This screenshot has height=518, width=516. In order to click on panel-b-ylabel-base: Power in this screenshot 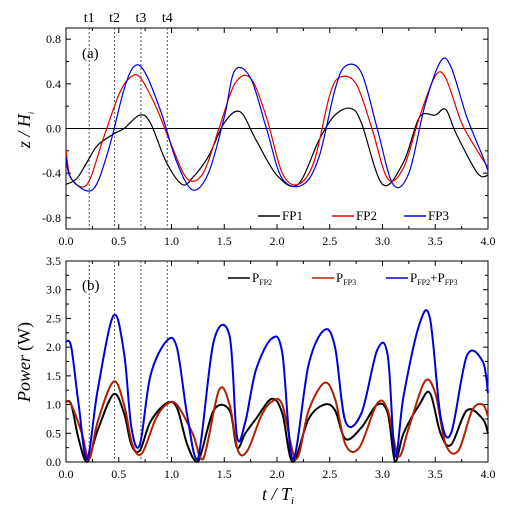, I will do `click(24, 378)`.